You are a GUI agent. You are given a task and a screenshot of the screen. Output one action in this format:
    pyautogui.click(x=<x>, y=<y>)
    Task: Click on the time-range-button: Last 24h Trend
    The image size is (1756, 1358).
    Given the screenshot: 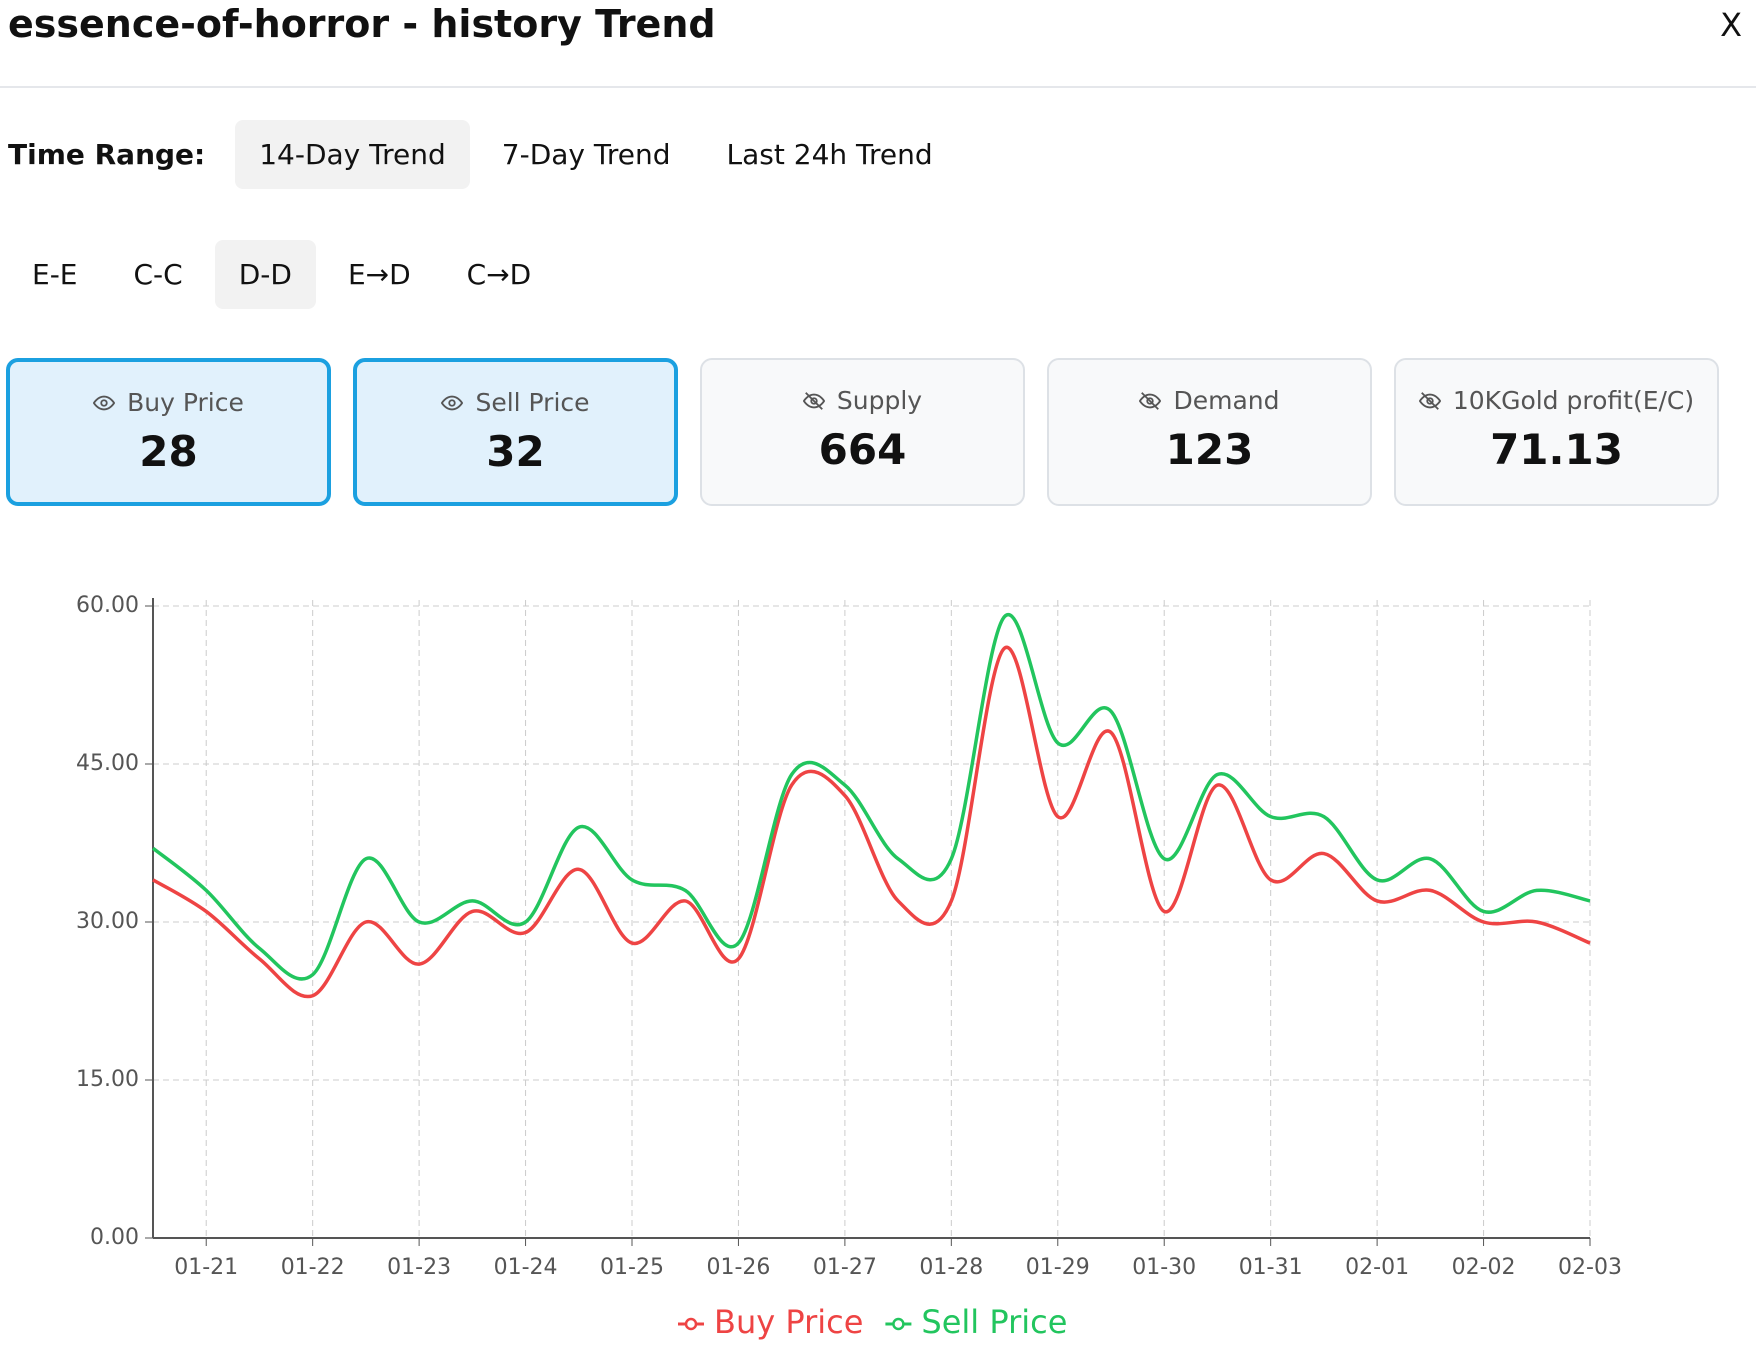 What is the action you would take?
    pyautogui.click(x=829, y=154)
    